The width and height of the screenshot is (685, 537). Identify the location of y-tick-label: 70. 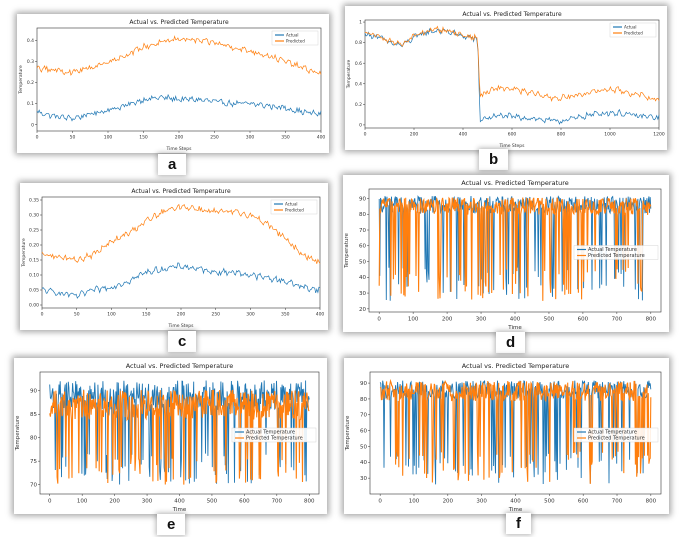
(363, 416).